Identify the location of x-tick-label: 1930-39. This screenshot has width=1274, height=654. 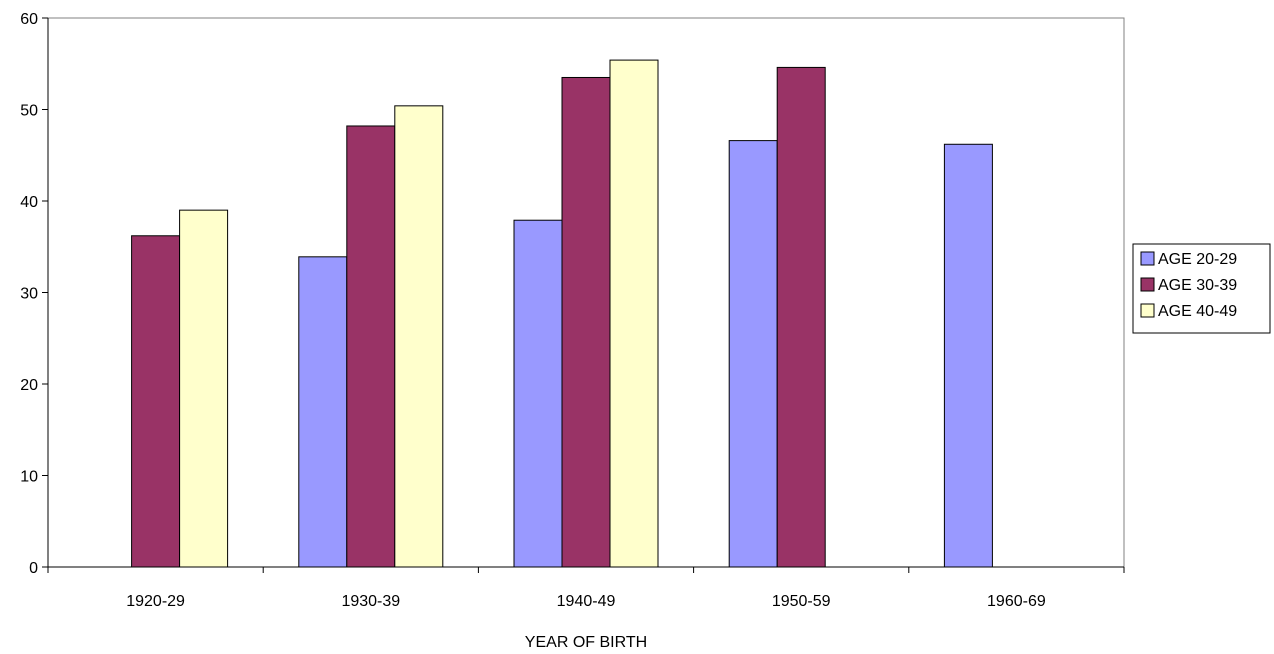
(370, 601).